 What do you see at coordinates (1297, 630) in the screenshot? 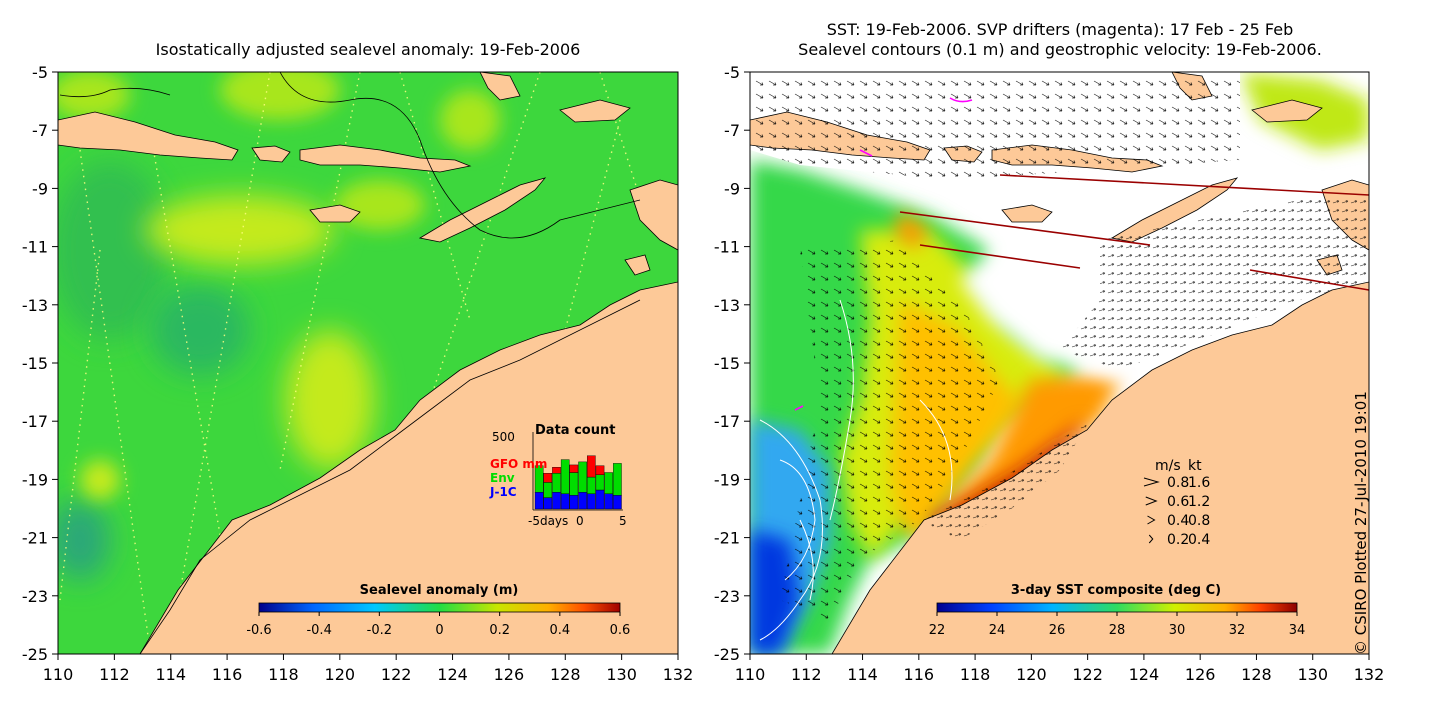
I see `colorbar-tick-label: 34` at bounding box center [1297, 630].